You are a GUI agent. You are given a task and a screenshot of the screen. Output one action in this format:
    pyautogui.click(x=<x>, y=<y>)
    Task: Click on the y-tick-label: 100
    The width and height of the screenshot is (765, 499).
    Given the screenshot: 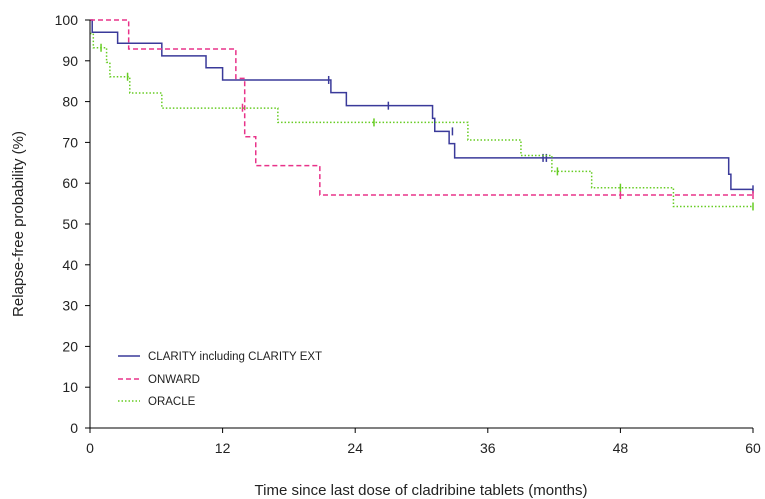 What is the action you would take?
    pyautogui.click(x=67, y=20)
    